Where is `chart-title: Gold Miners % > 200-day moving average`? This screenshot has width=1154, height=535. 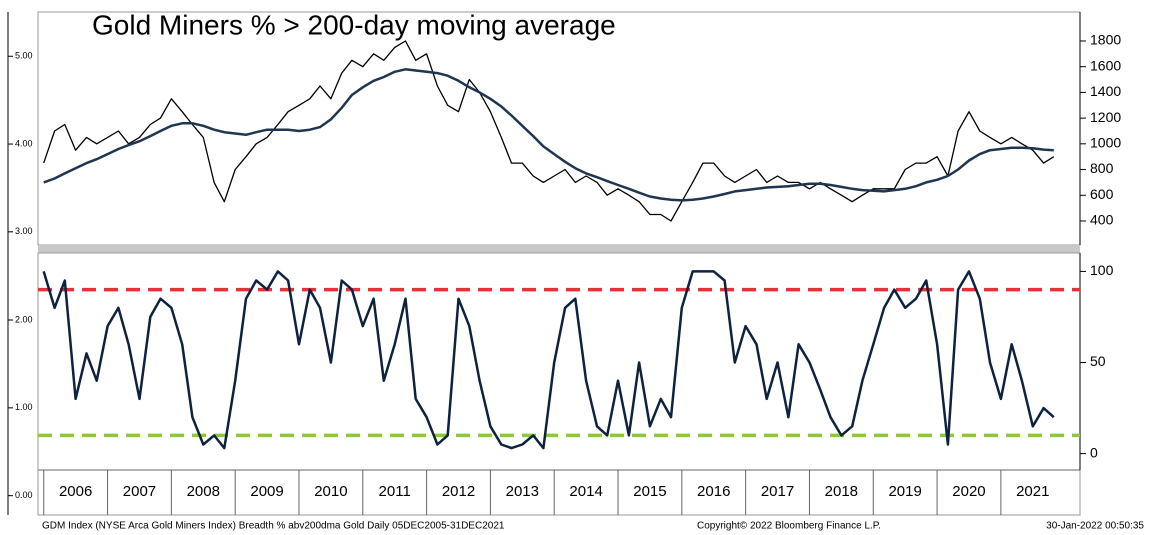
chart-title: Gold Miners % > 200-day moving average is located at coordinates (354, 24).